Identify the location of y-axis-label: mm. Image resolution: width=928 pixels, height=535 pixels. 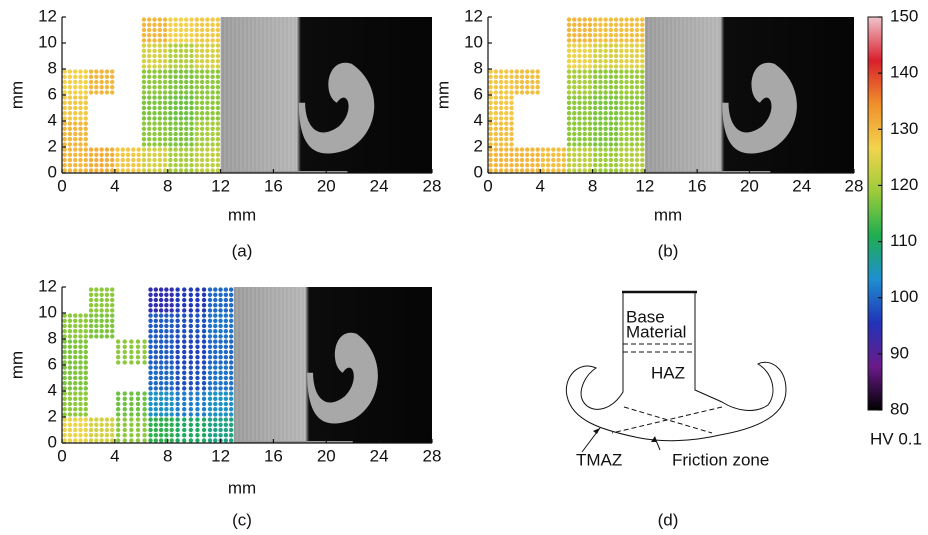
(16, 95).